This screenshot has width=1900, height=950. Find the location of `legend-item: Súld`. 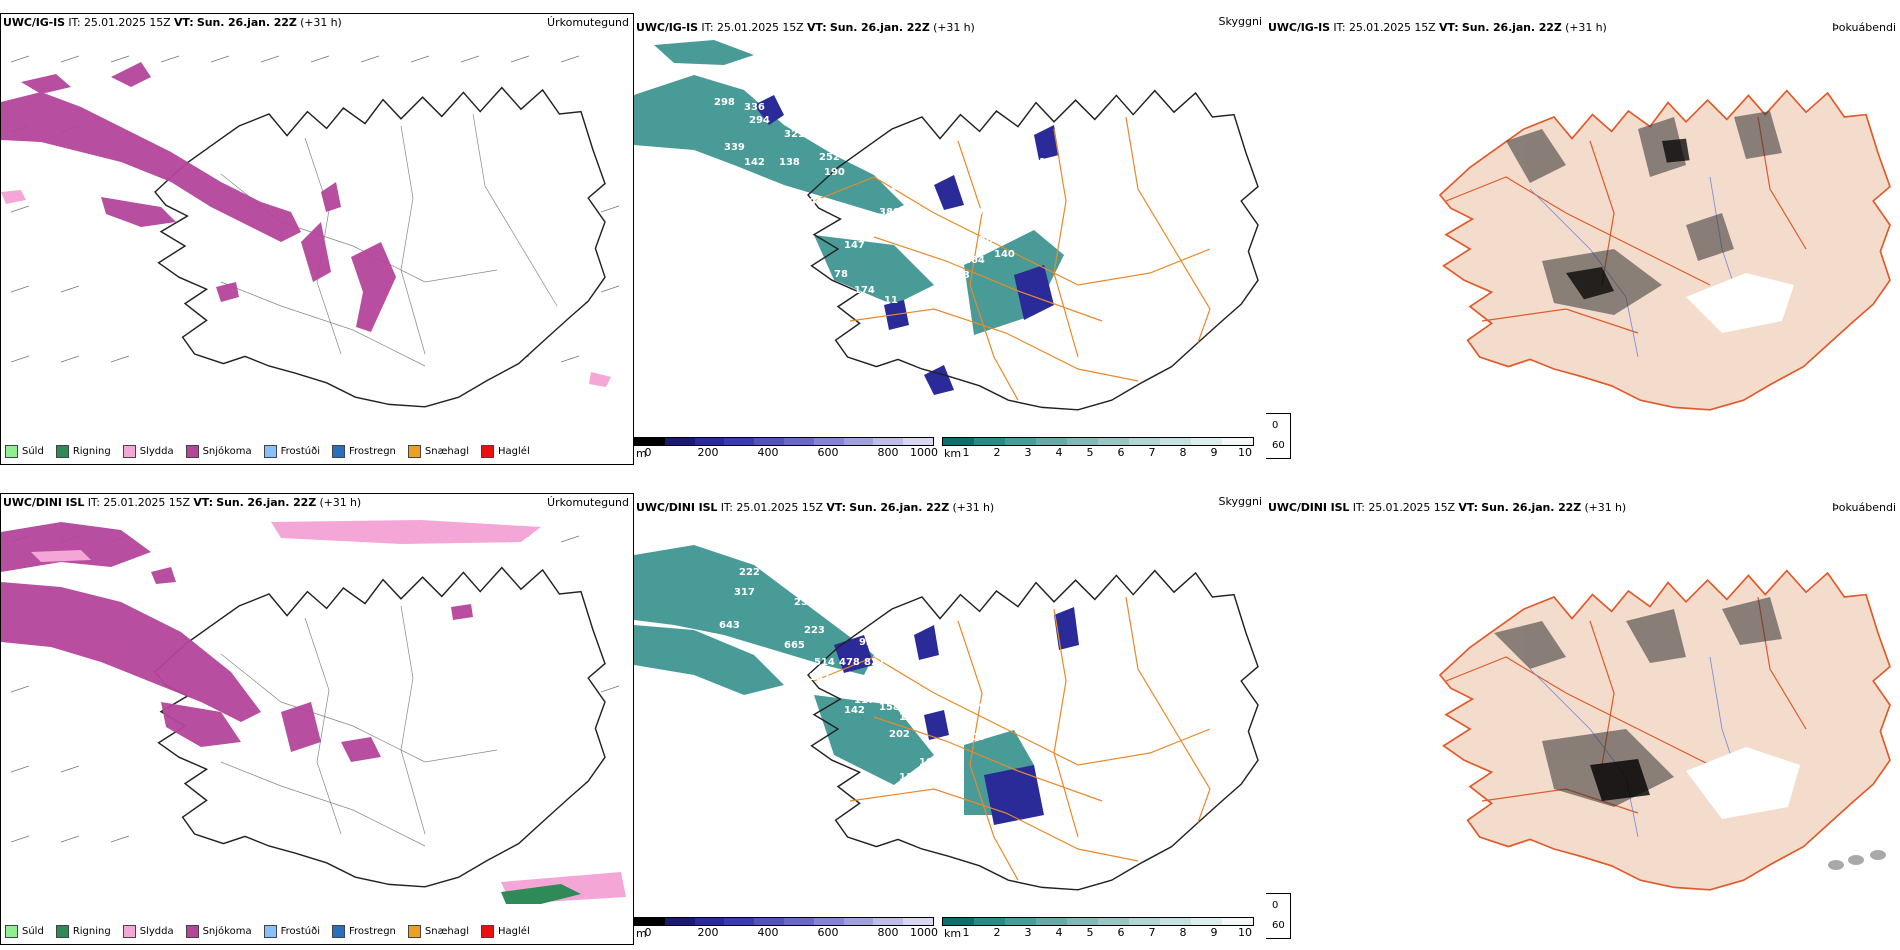

legend-item: Súld is located at coordinates (24, 451).